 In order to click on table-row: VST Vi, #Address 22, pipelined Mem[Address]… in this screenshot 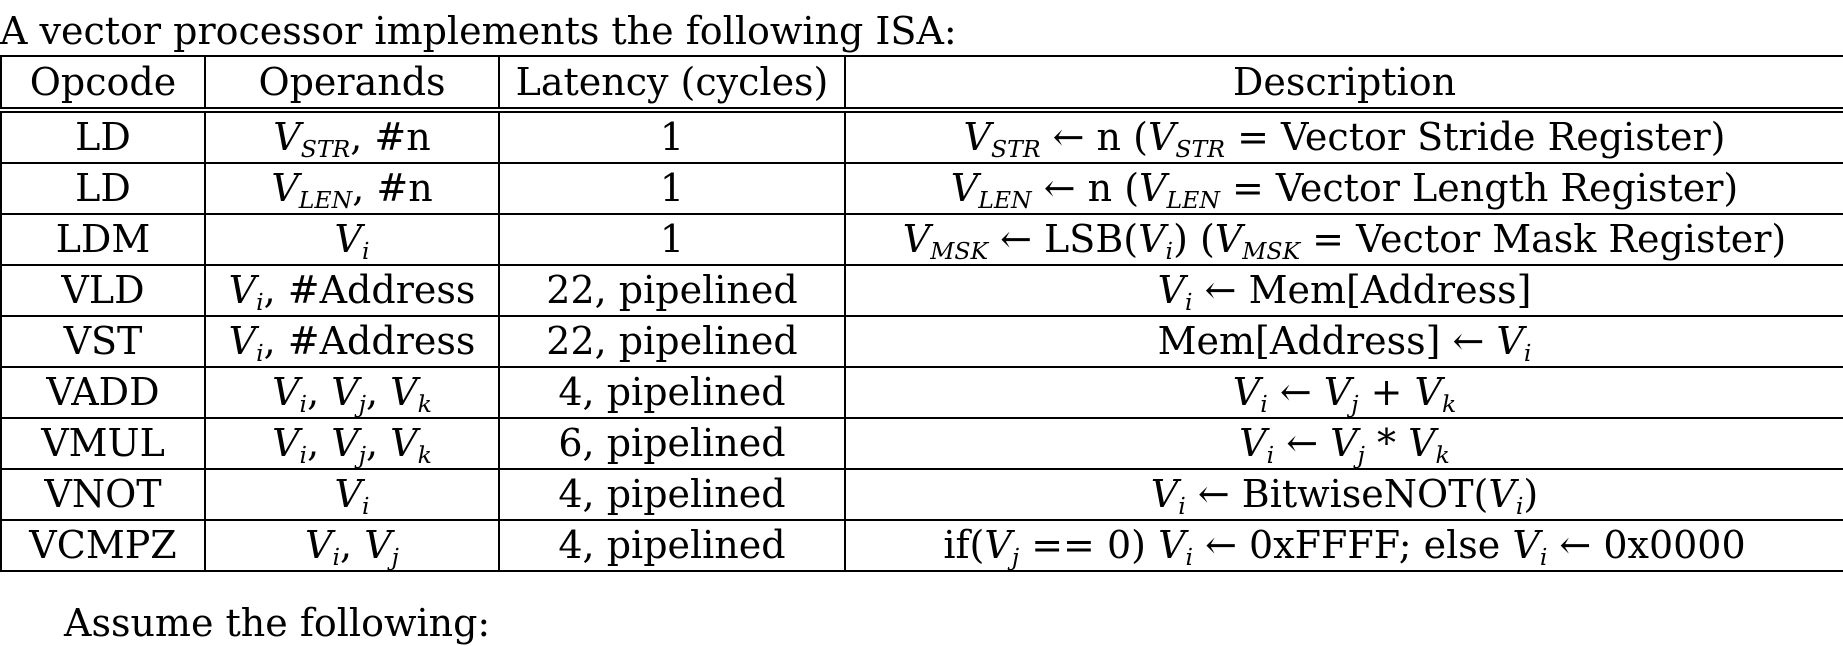, I will do `click(921, 341)`.